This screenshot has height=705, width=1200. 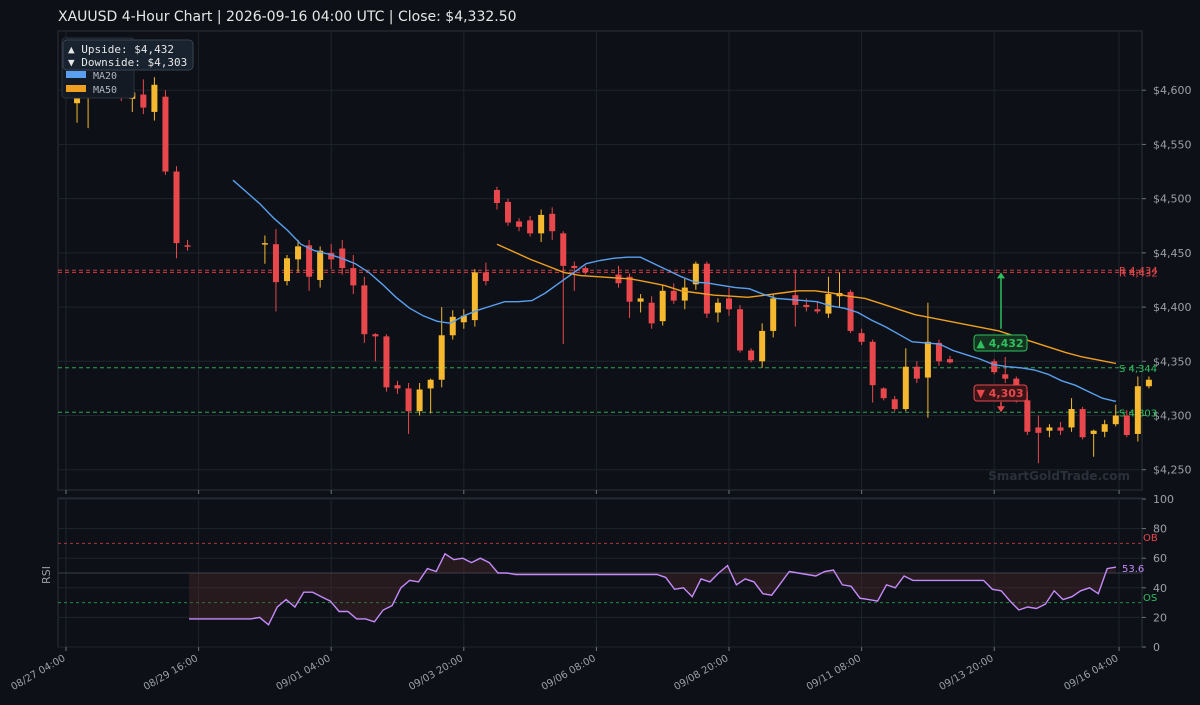 I want to click on rsi-os-label: OS, so click(x=1150, y=598).